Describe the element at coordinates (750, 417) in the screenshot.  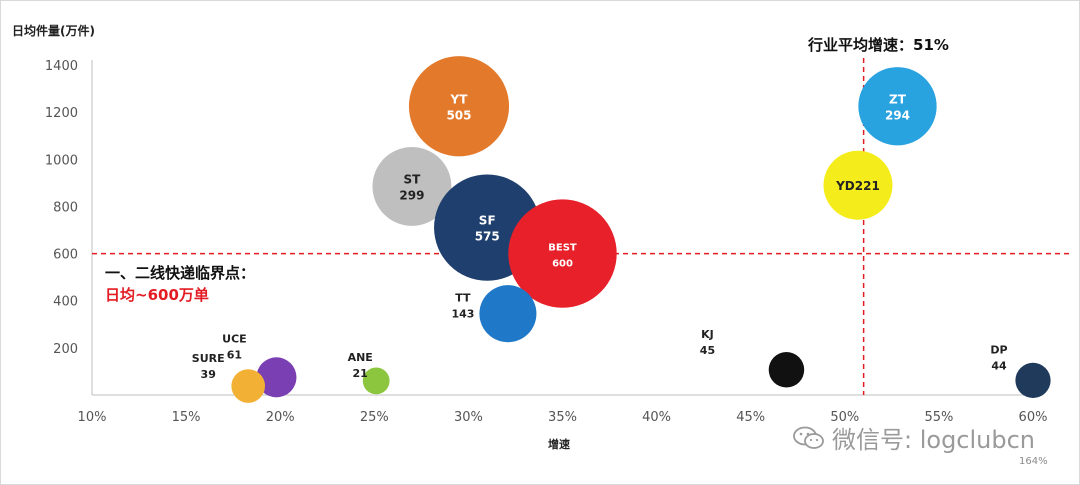
I see `x-tick-label: 45%` at that location.